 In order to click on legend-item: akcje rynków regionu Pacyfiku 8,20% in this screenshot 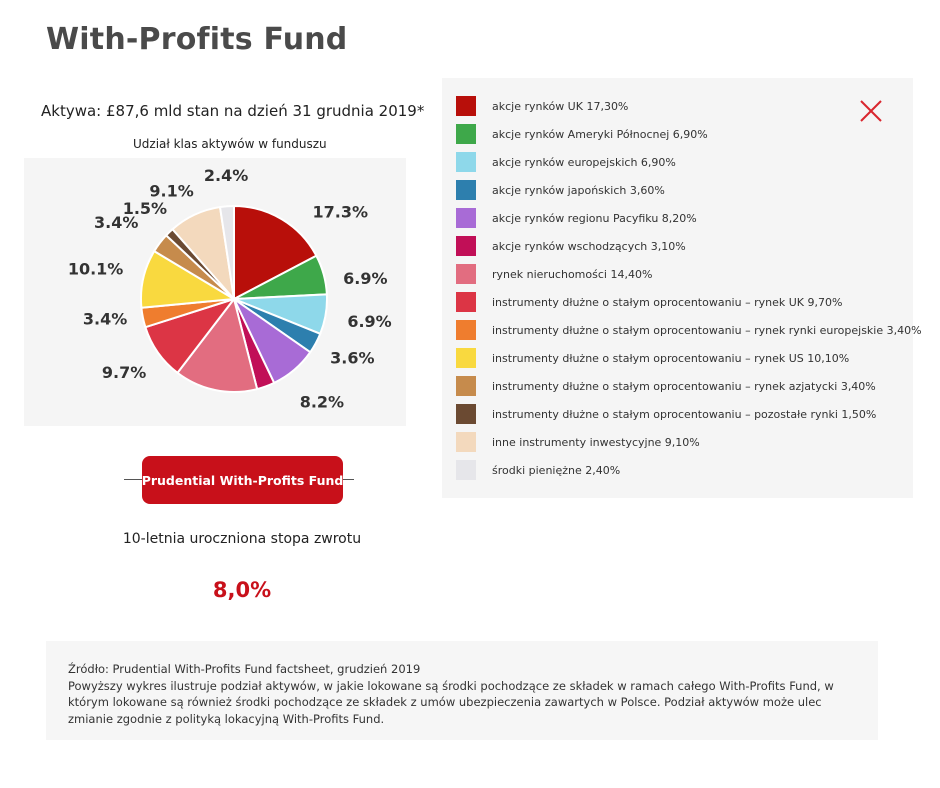, I will do `click(689, 218)`.